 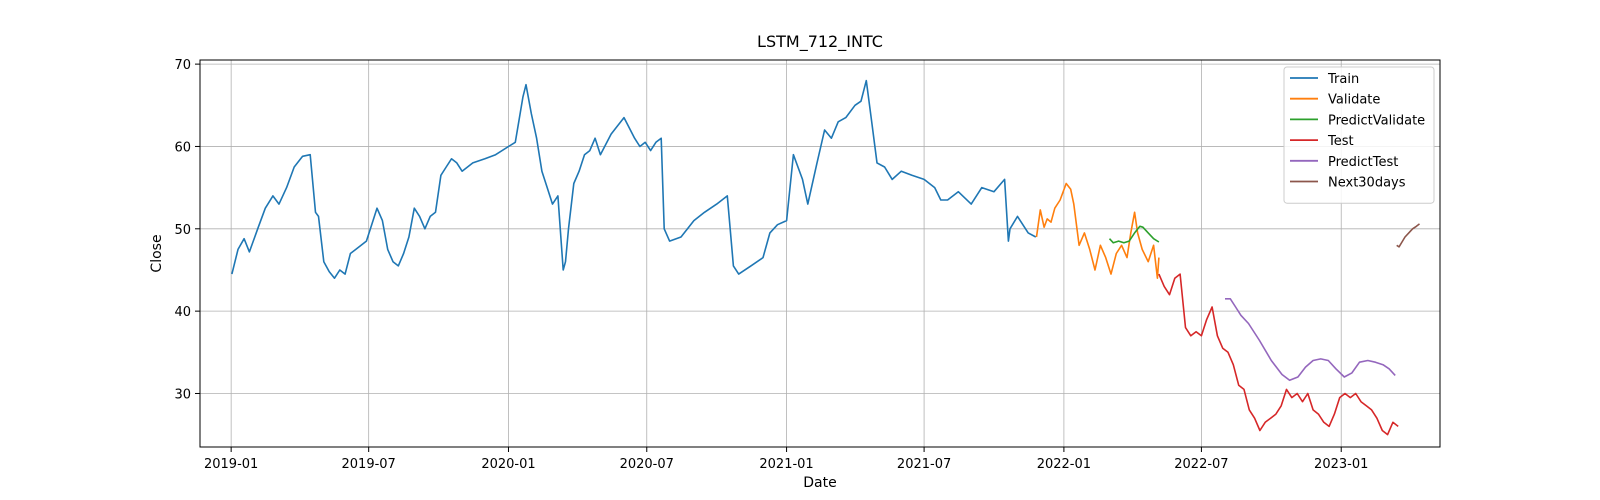 What do you see at coordinates (1340, 141) in the screenshot?
I see `legend-label: Test` at bounding box center [1340, 141].